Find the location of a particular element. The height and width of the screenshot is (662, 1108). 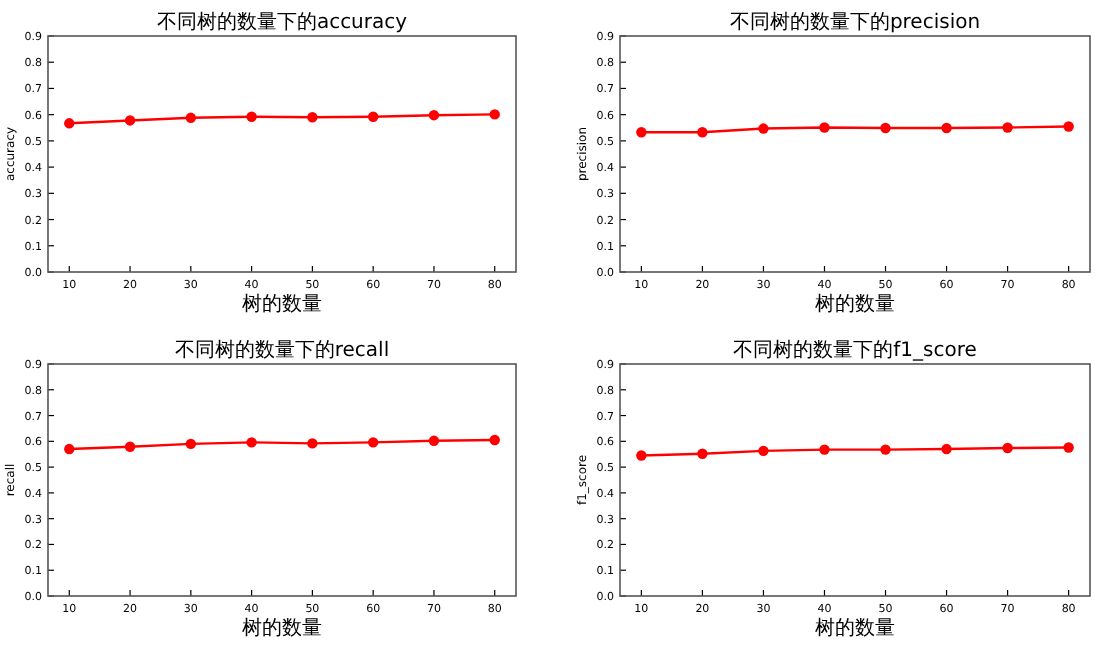

chart-title: 不同树的数量下的f1_score is located at coordinates (855, 350).